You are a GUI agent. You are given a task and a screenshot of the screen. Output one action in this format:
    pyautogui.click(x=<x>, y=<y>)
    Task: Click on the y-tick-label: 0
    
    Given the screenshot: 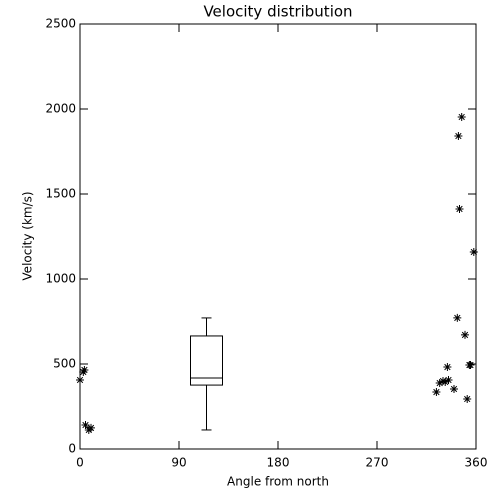 What is the action you would take?
    pyautogui.click(x=72, y=449)
    